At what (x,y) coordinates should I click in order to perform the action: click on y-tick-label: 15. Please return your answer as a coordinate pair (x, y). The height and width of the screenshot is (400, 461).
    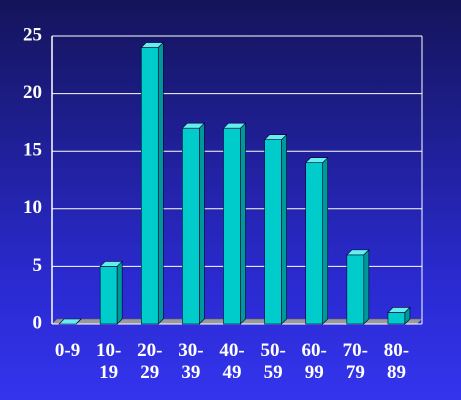
    Looking at the image, I should click on (32, 150).